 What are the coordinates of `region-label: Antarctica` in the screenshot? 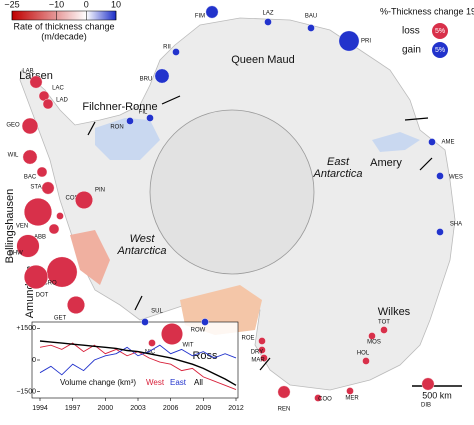 It's located at (142, 251).